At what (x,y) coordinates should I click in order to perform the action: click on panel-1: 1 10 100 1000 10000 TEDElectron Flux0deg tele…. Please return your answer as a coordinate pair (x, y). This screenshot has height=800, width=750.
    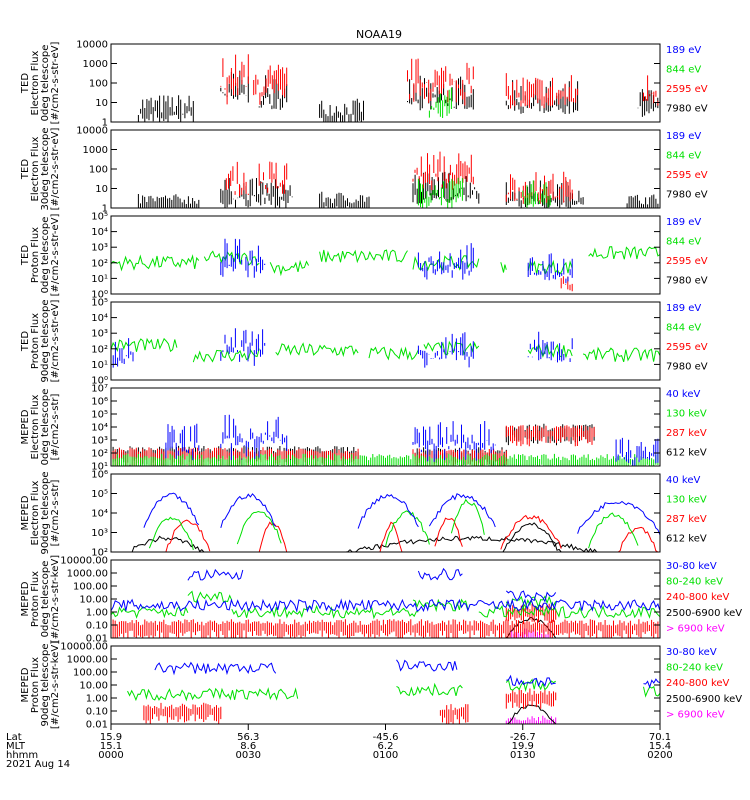
    Looking at the image, I should click on (364, 84).